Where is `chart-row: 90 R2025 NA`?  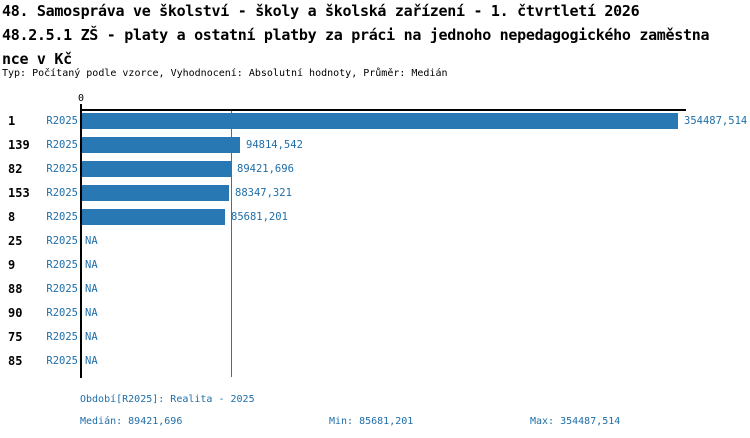 chart-row: 90 R2025 NA is located at coordinates (375, 313).